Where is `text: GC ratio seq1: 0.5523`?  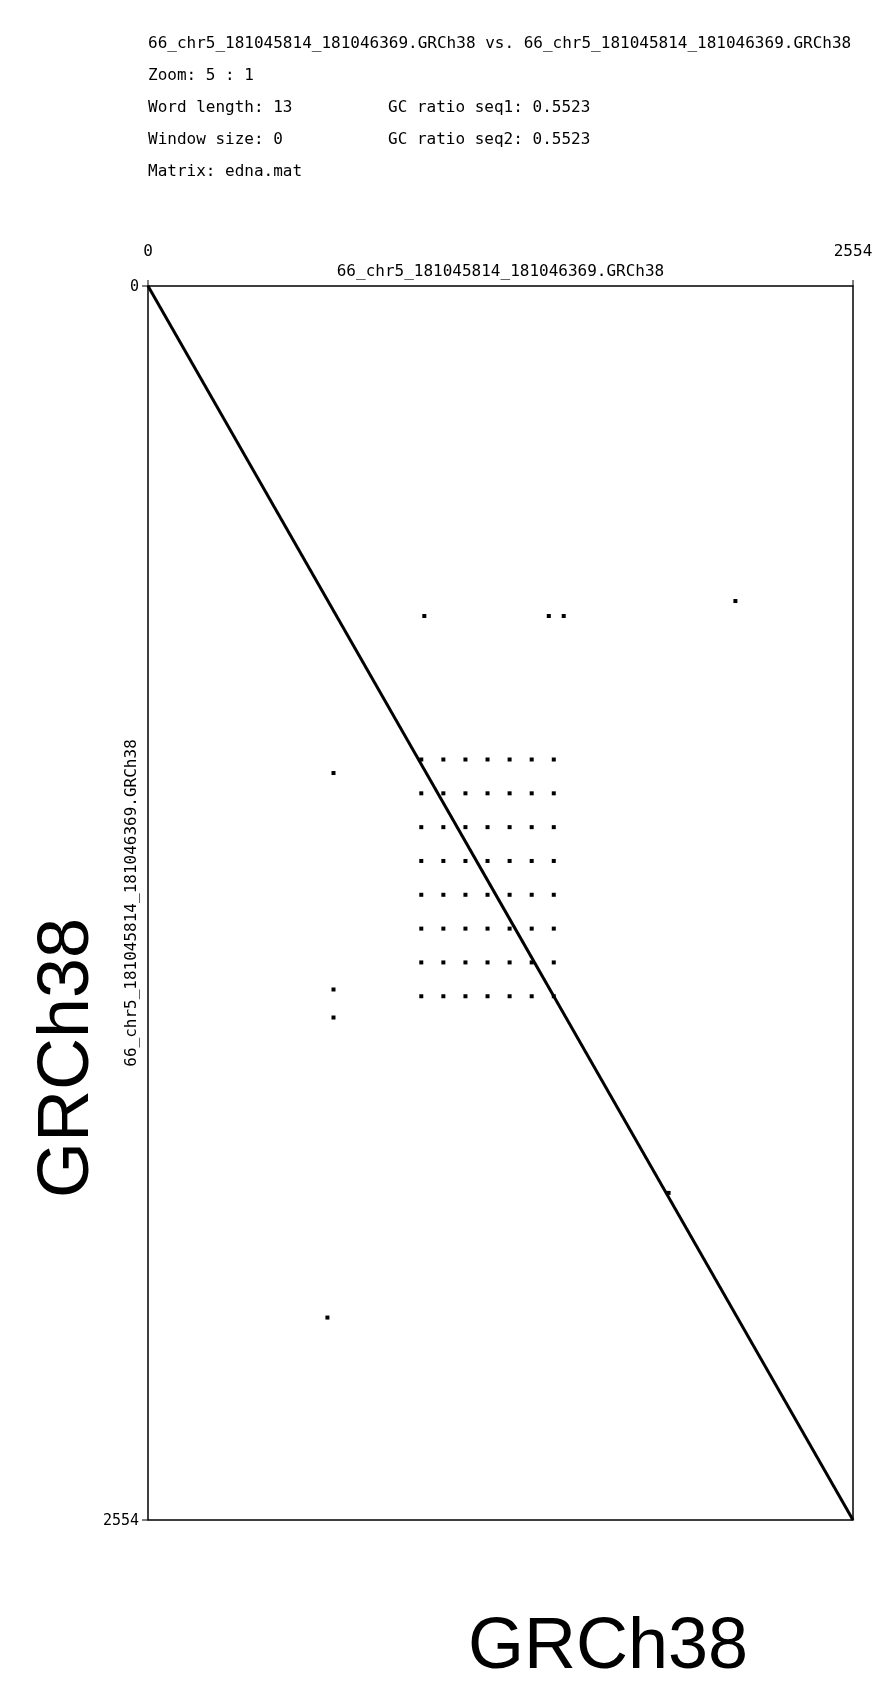 text: GC ratio seq1: 0.5523 is located at coordinates (489, 106).